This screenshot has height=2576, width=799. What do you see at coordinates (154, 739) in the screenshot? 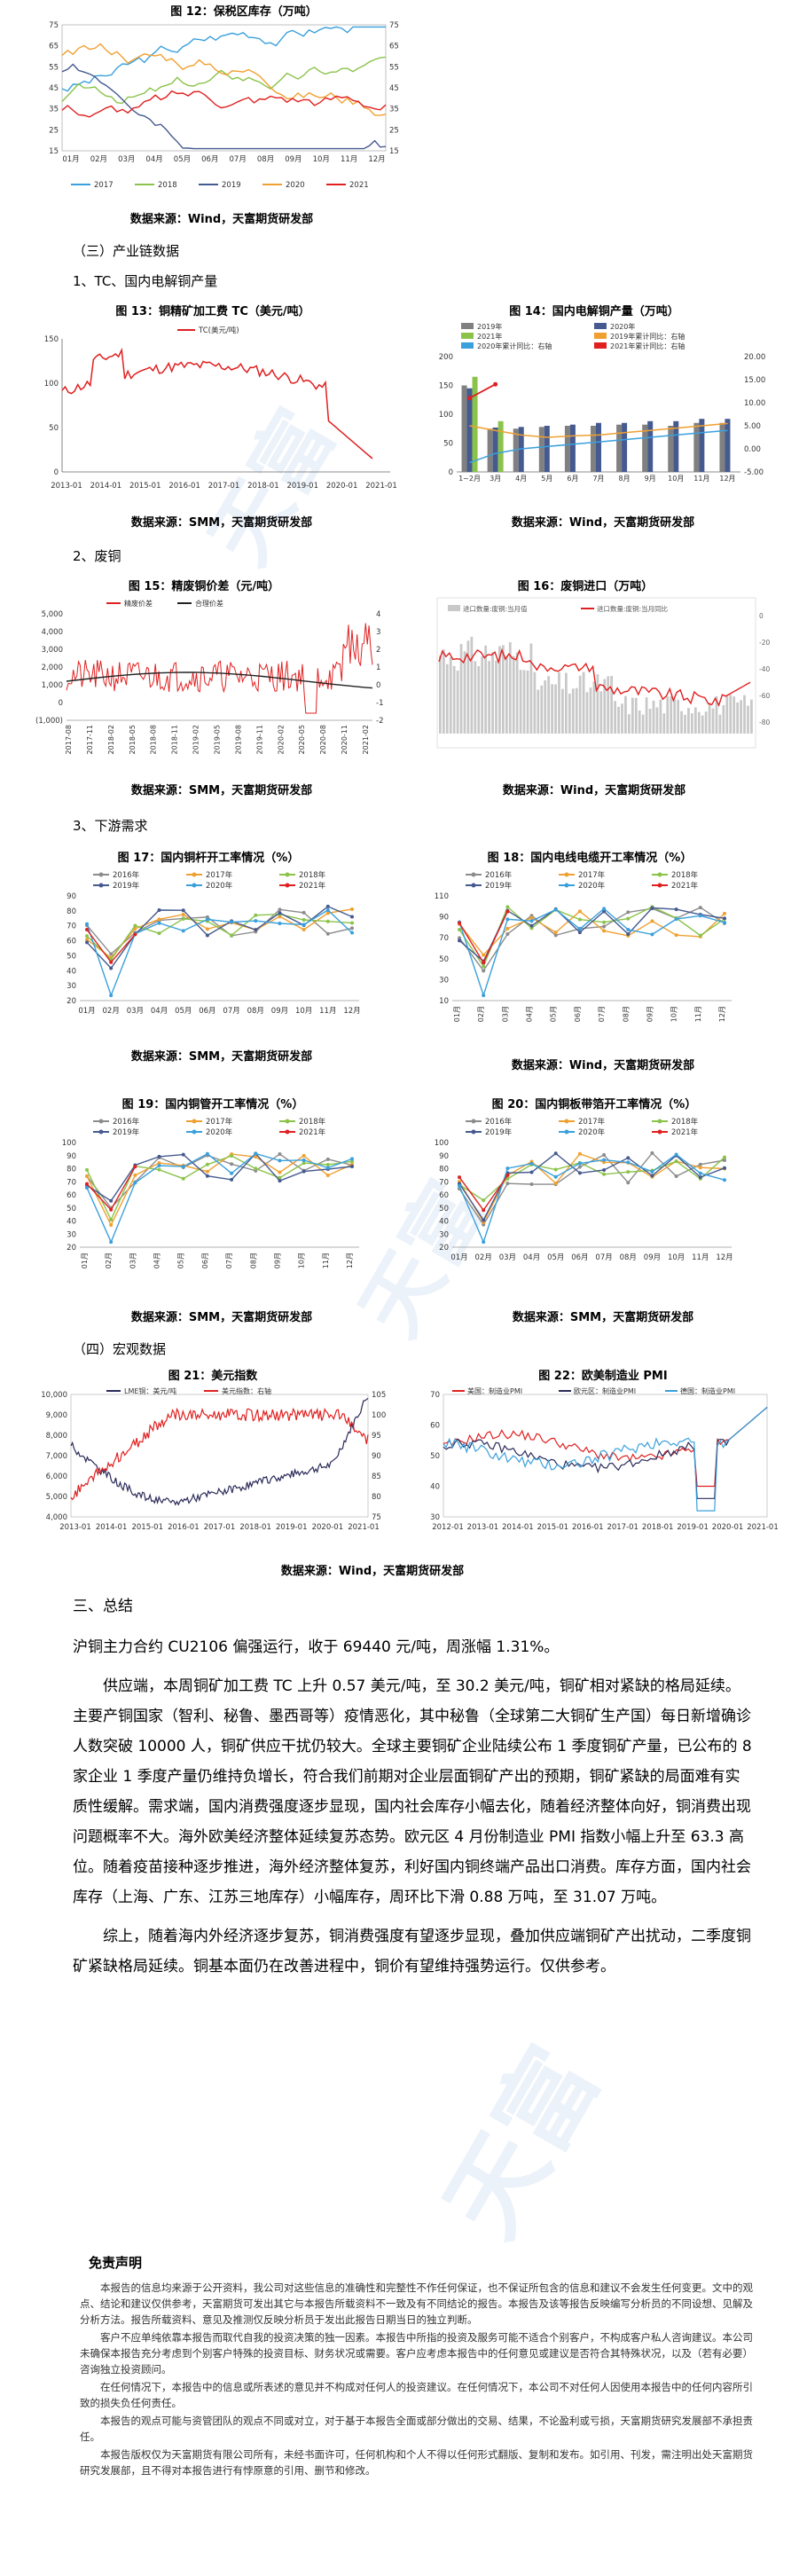
I see `x-tick-label: 2018-08` at bounding box center [154, 739].